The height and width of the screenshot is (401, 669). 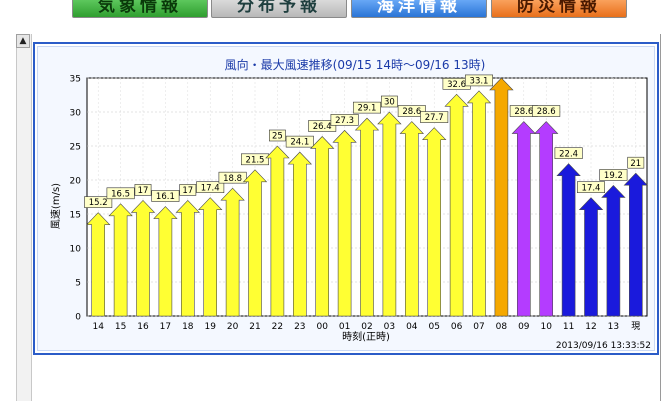 I want to click on vertical-scrollbar, so click(x=24, y=217).